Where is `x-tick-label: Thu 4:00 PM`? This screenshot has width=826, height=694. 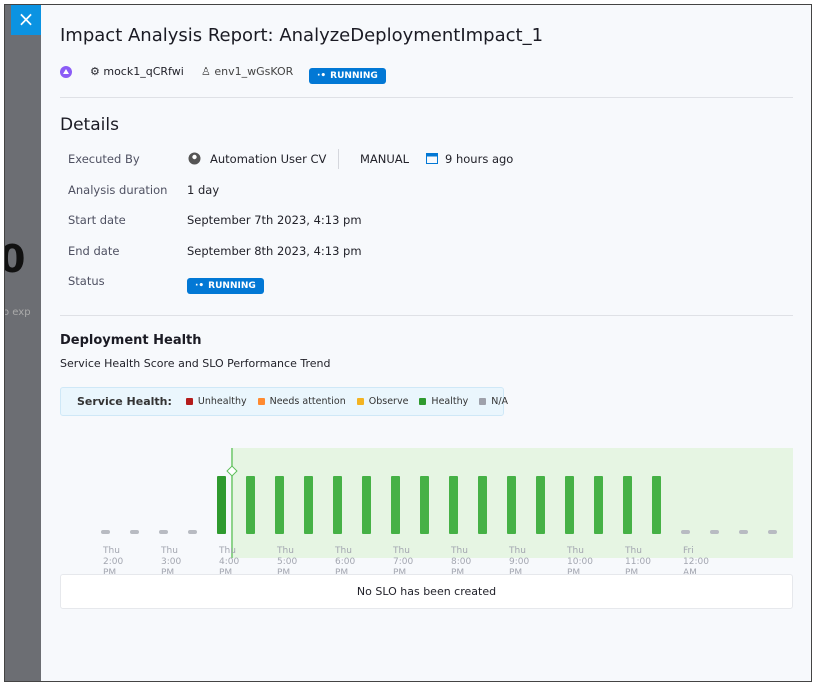 x-tick-label: Thu 4:00 PM is located at coordinates (229, 562).